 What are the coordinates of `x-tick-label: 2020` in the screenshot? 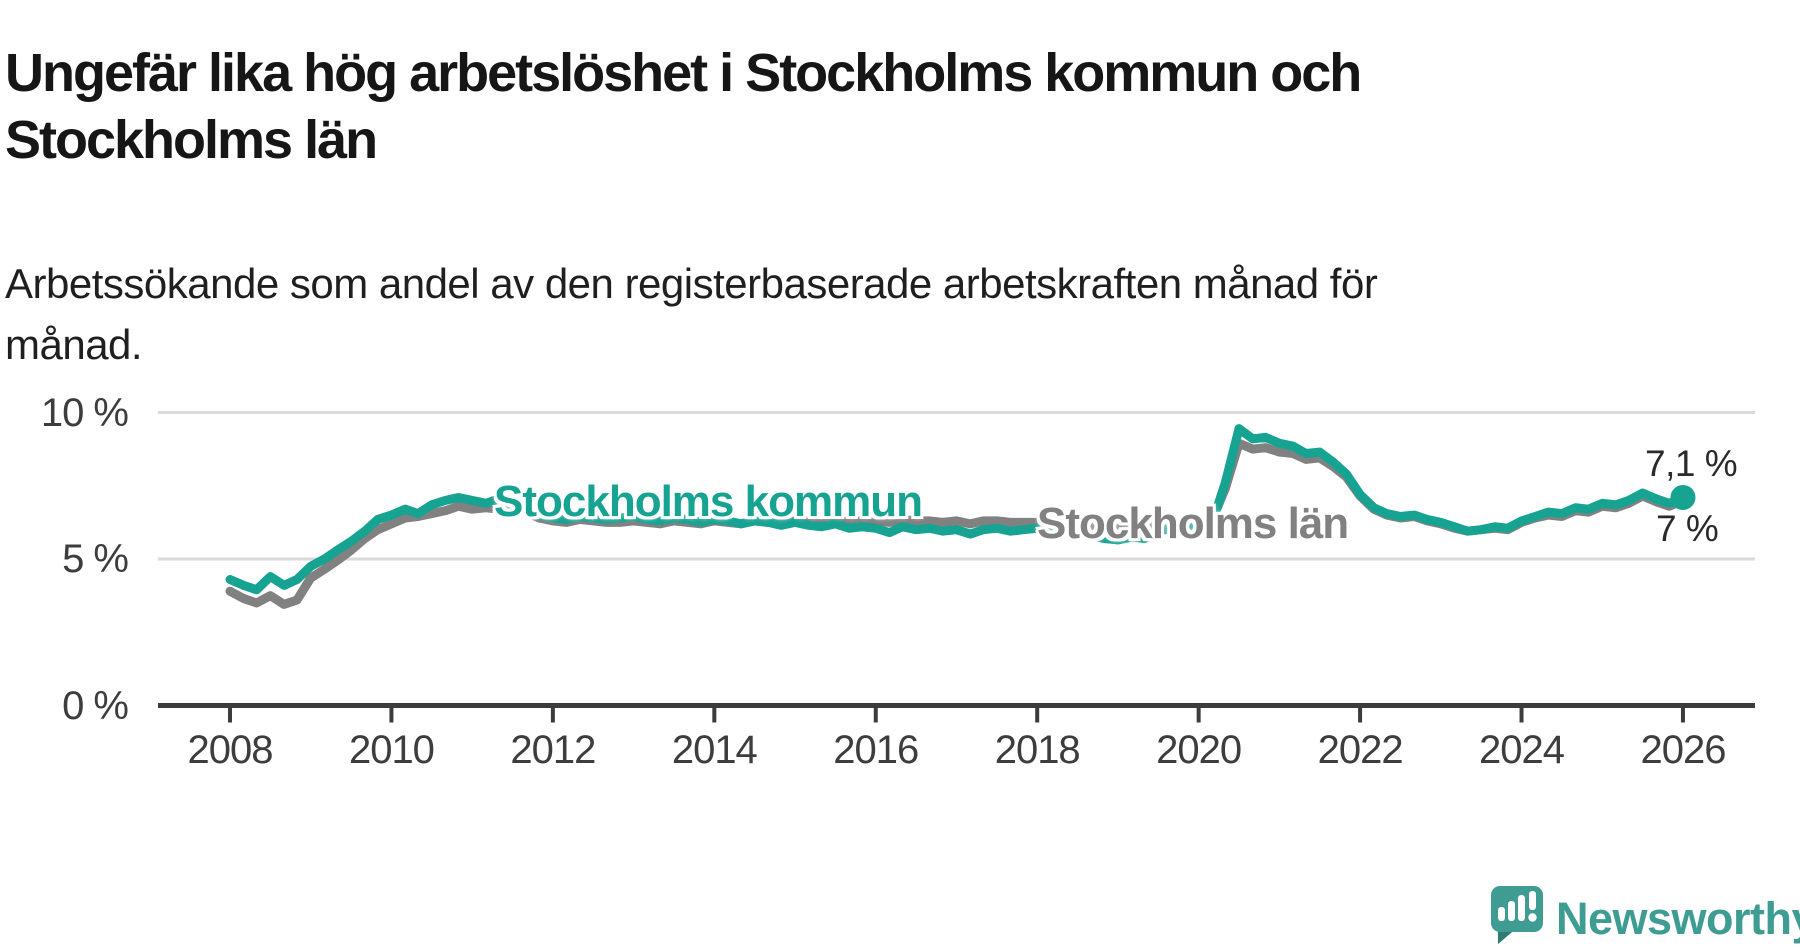 It's located at (1199, 750).